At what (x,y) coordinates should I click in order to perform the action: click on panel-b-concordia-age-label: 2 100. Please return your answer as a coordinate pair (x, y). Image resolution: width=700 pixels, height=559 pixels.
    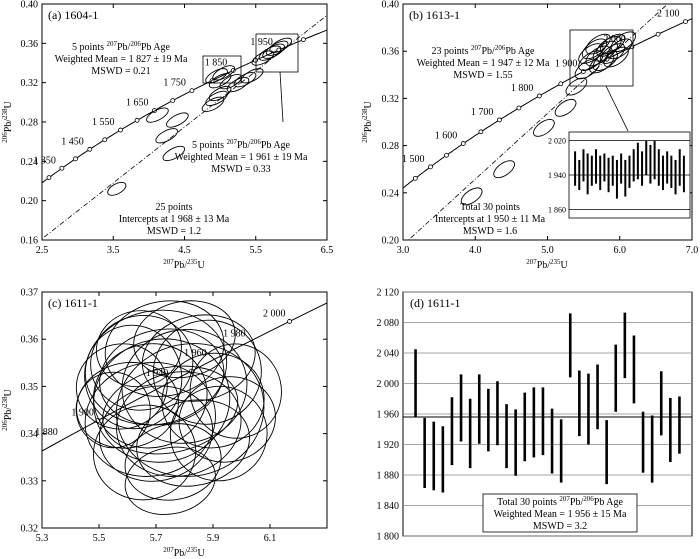
    Looking at the image, I should click on (668, 14).